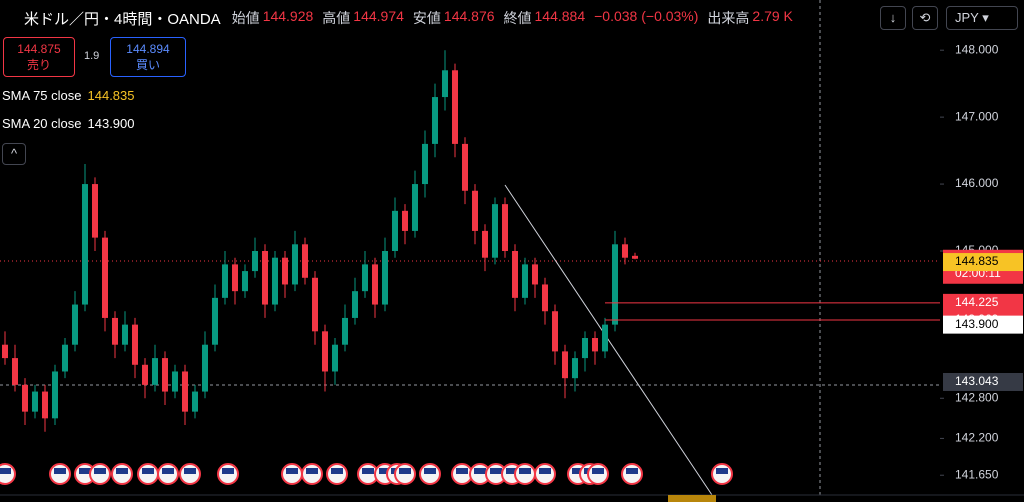 This screenshot has height=502, width=1024. What do you see at coordinates (14, 154) in the screenshot?
I see `collapse-button: ^` at bounding box center [14, 154].